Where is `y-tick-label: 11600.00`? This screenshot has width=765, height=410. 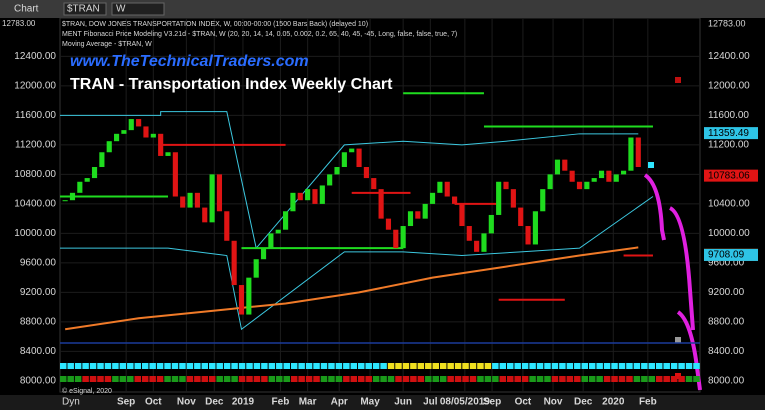
y-tick-label: 11600.00 is located at coordinates (728, 115).